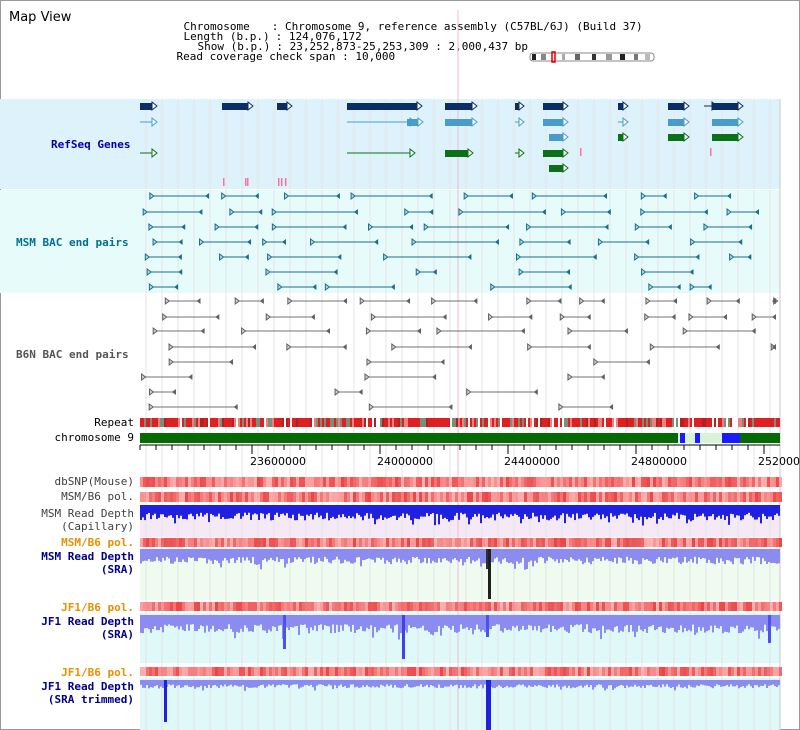  Describe the element at coordinates (87, 621) in the screenshot. I see `jf1-depth-sra-label-1: JF1 Read Depth` at that location.